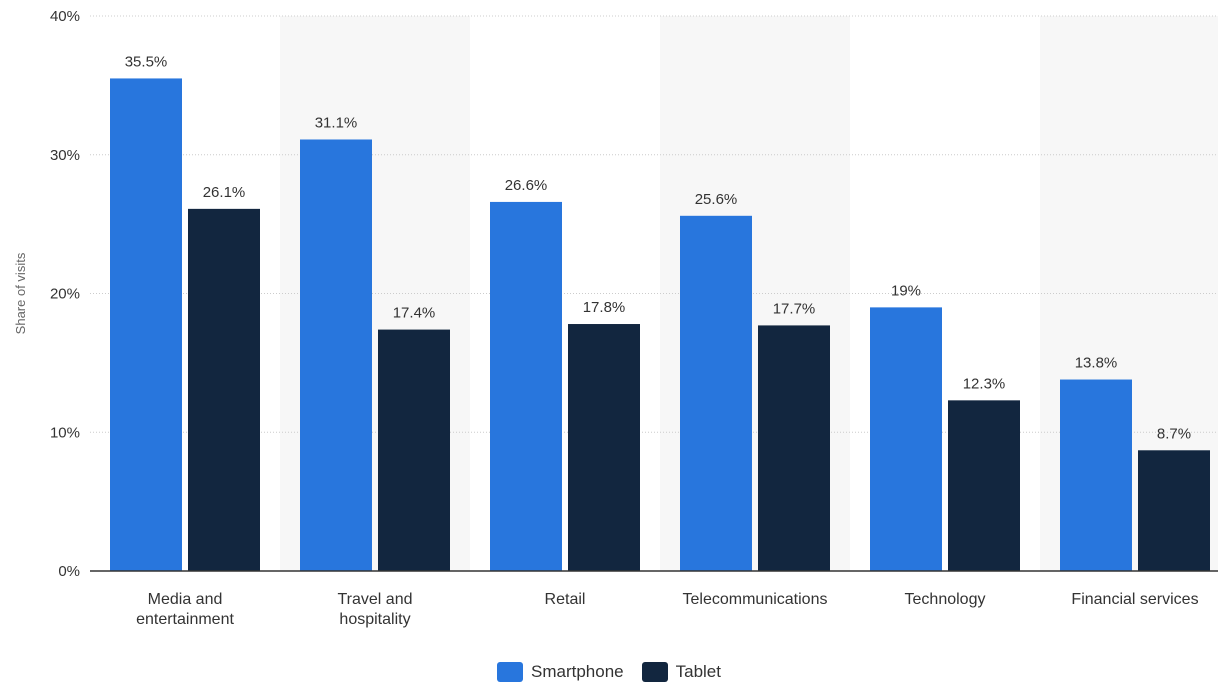  I want to click on x-tick-label-financial-services: Financial services, so click(1134, 599).